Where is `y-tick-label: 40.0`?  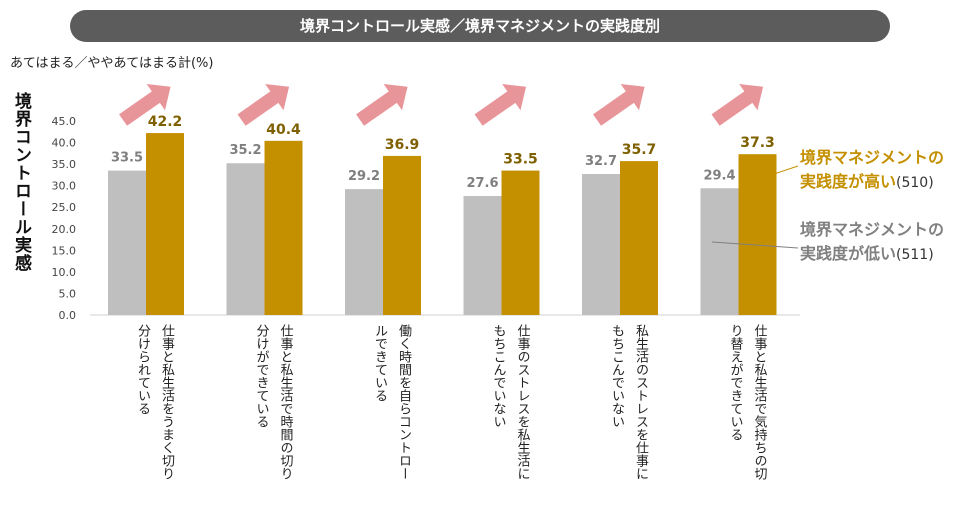
y-tick-label: 40.0 is located at coordinates (64, 143).